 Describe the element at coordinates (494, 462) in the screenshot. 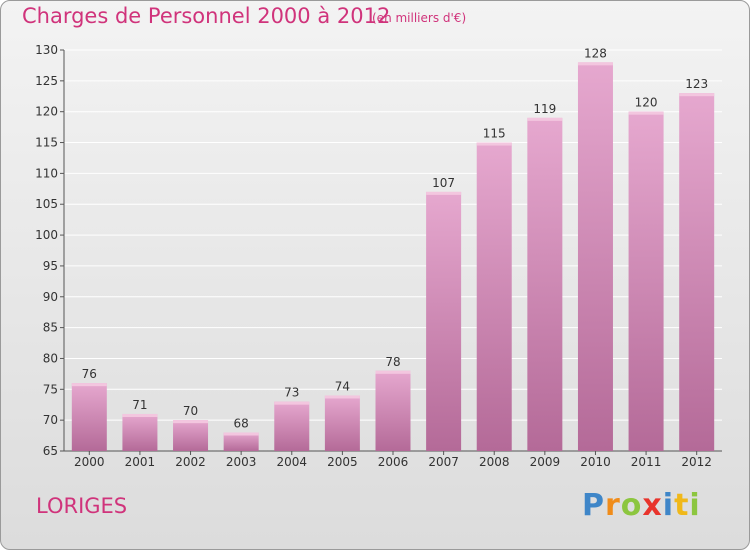

I see `x-tick-label: 2008` at that location.